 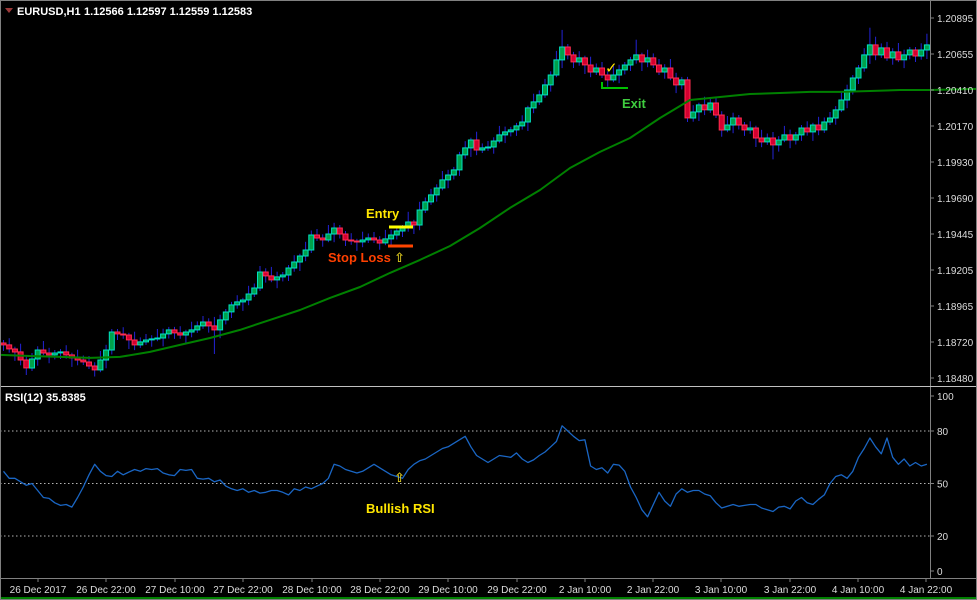 What do you see at coordinates (858, 590) in the screenshot?
I see `time-axis-label: 4 Jan 10:00` at bounding box center [858, 590].